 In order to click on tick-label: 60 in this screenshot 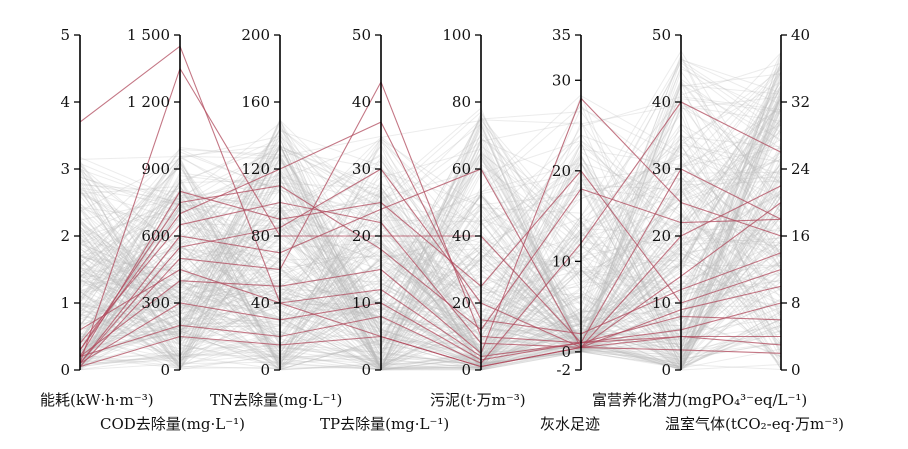, I will do `click(461, 169)`.